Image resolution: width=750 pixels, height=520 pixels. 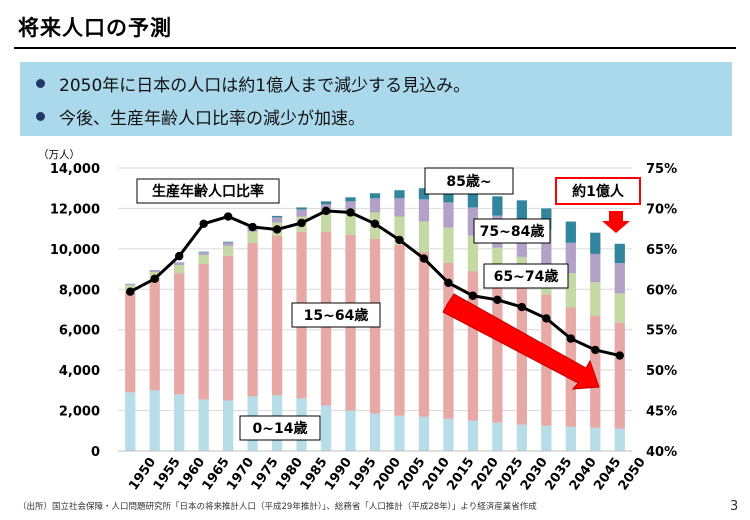 What do you see at coordinates (734, 506) in the screenshot?
I see `page-number: 3` at bounding box center [734, 506].